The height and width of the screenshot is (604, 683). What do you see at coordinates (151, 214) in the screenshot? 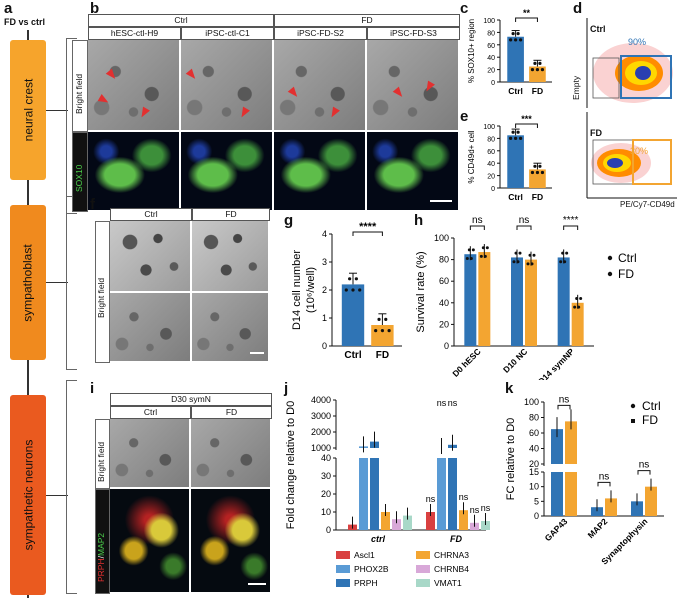
I see `col-ctrl-header: Ctrl` at bounding box center [151, 214].